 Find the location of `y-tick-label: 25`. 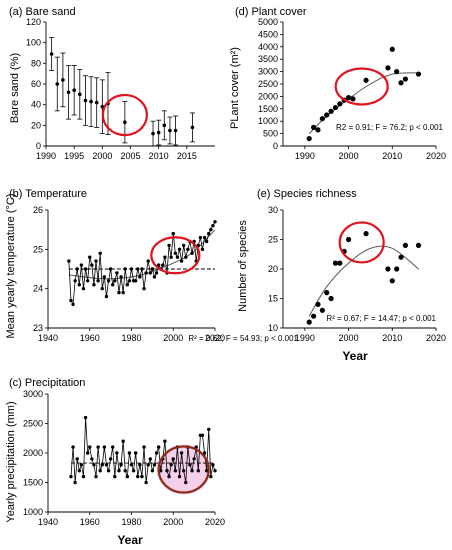

y-tick-label: 25 is located at coordinates (273, 240).